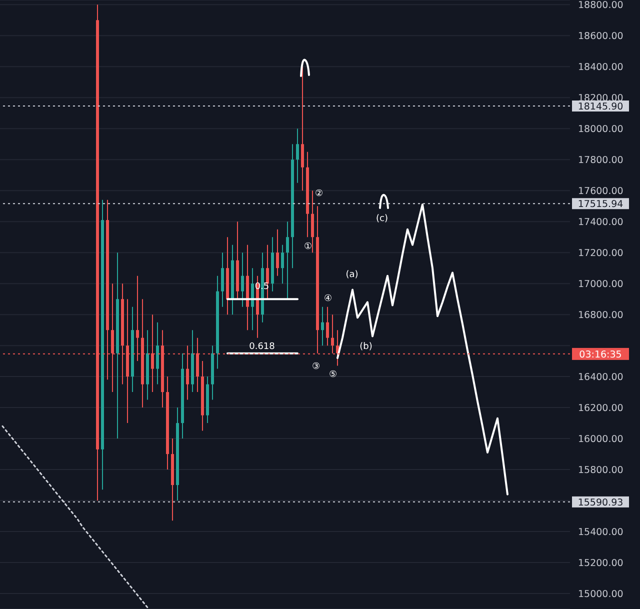  I want to click on ref-line-label: 17515.94, so click(601, 204).